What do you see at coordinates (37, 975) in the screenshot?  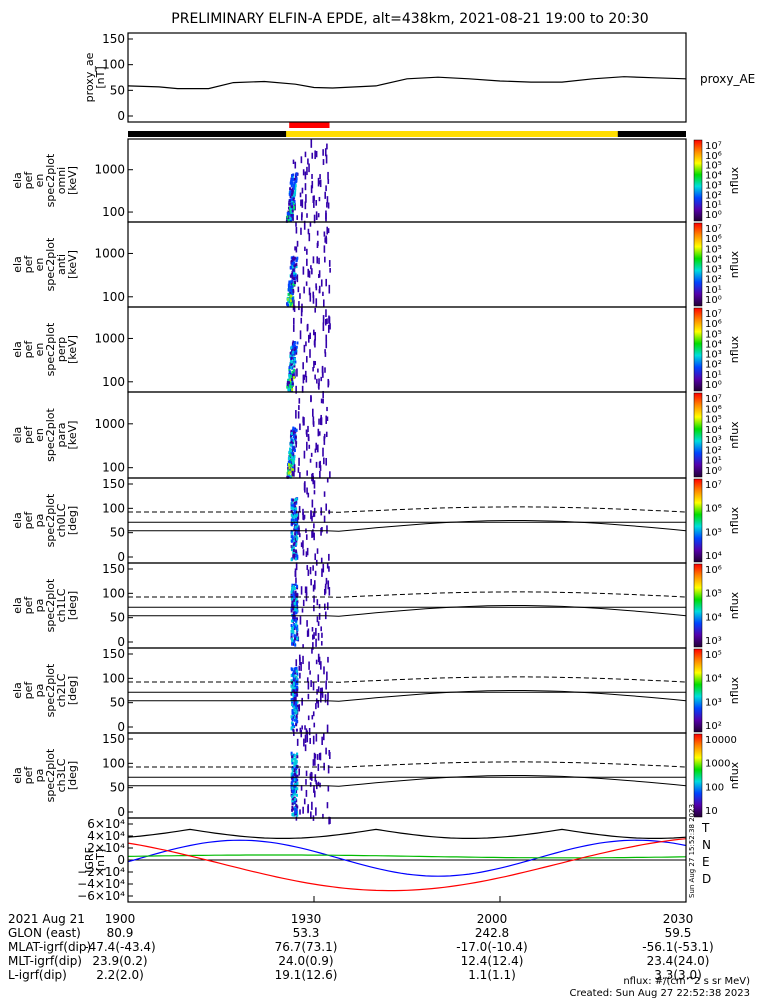 I see `footer-row-label: L-igrf(dip)` at bounding box center [37, 975].